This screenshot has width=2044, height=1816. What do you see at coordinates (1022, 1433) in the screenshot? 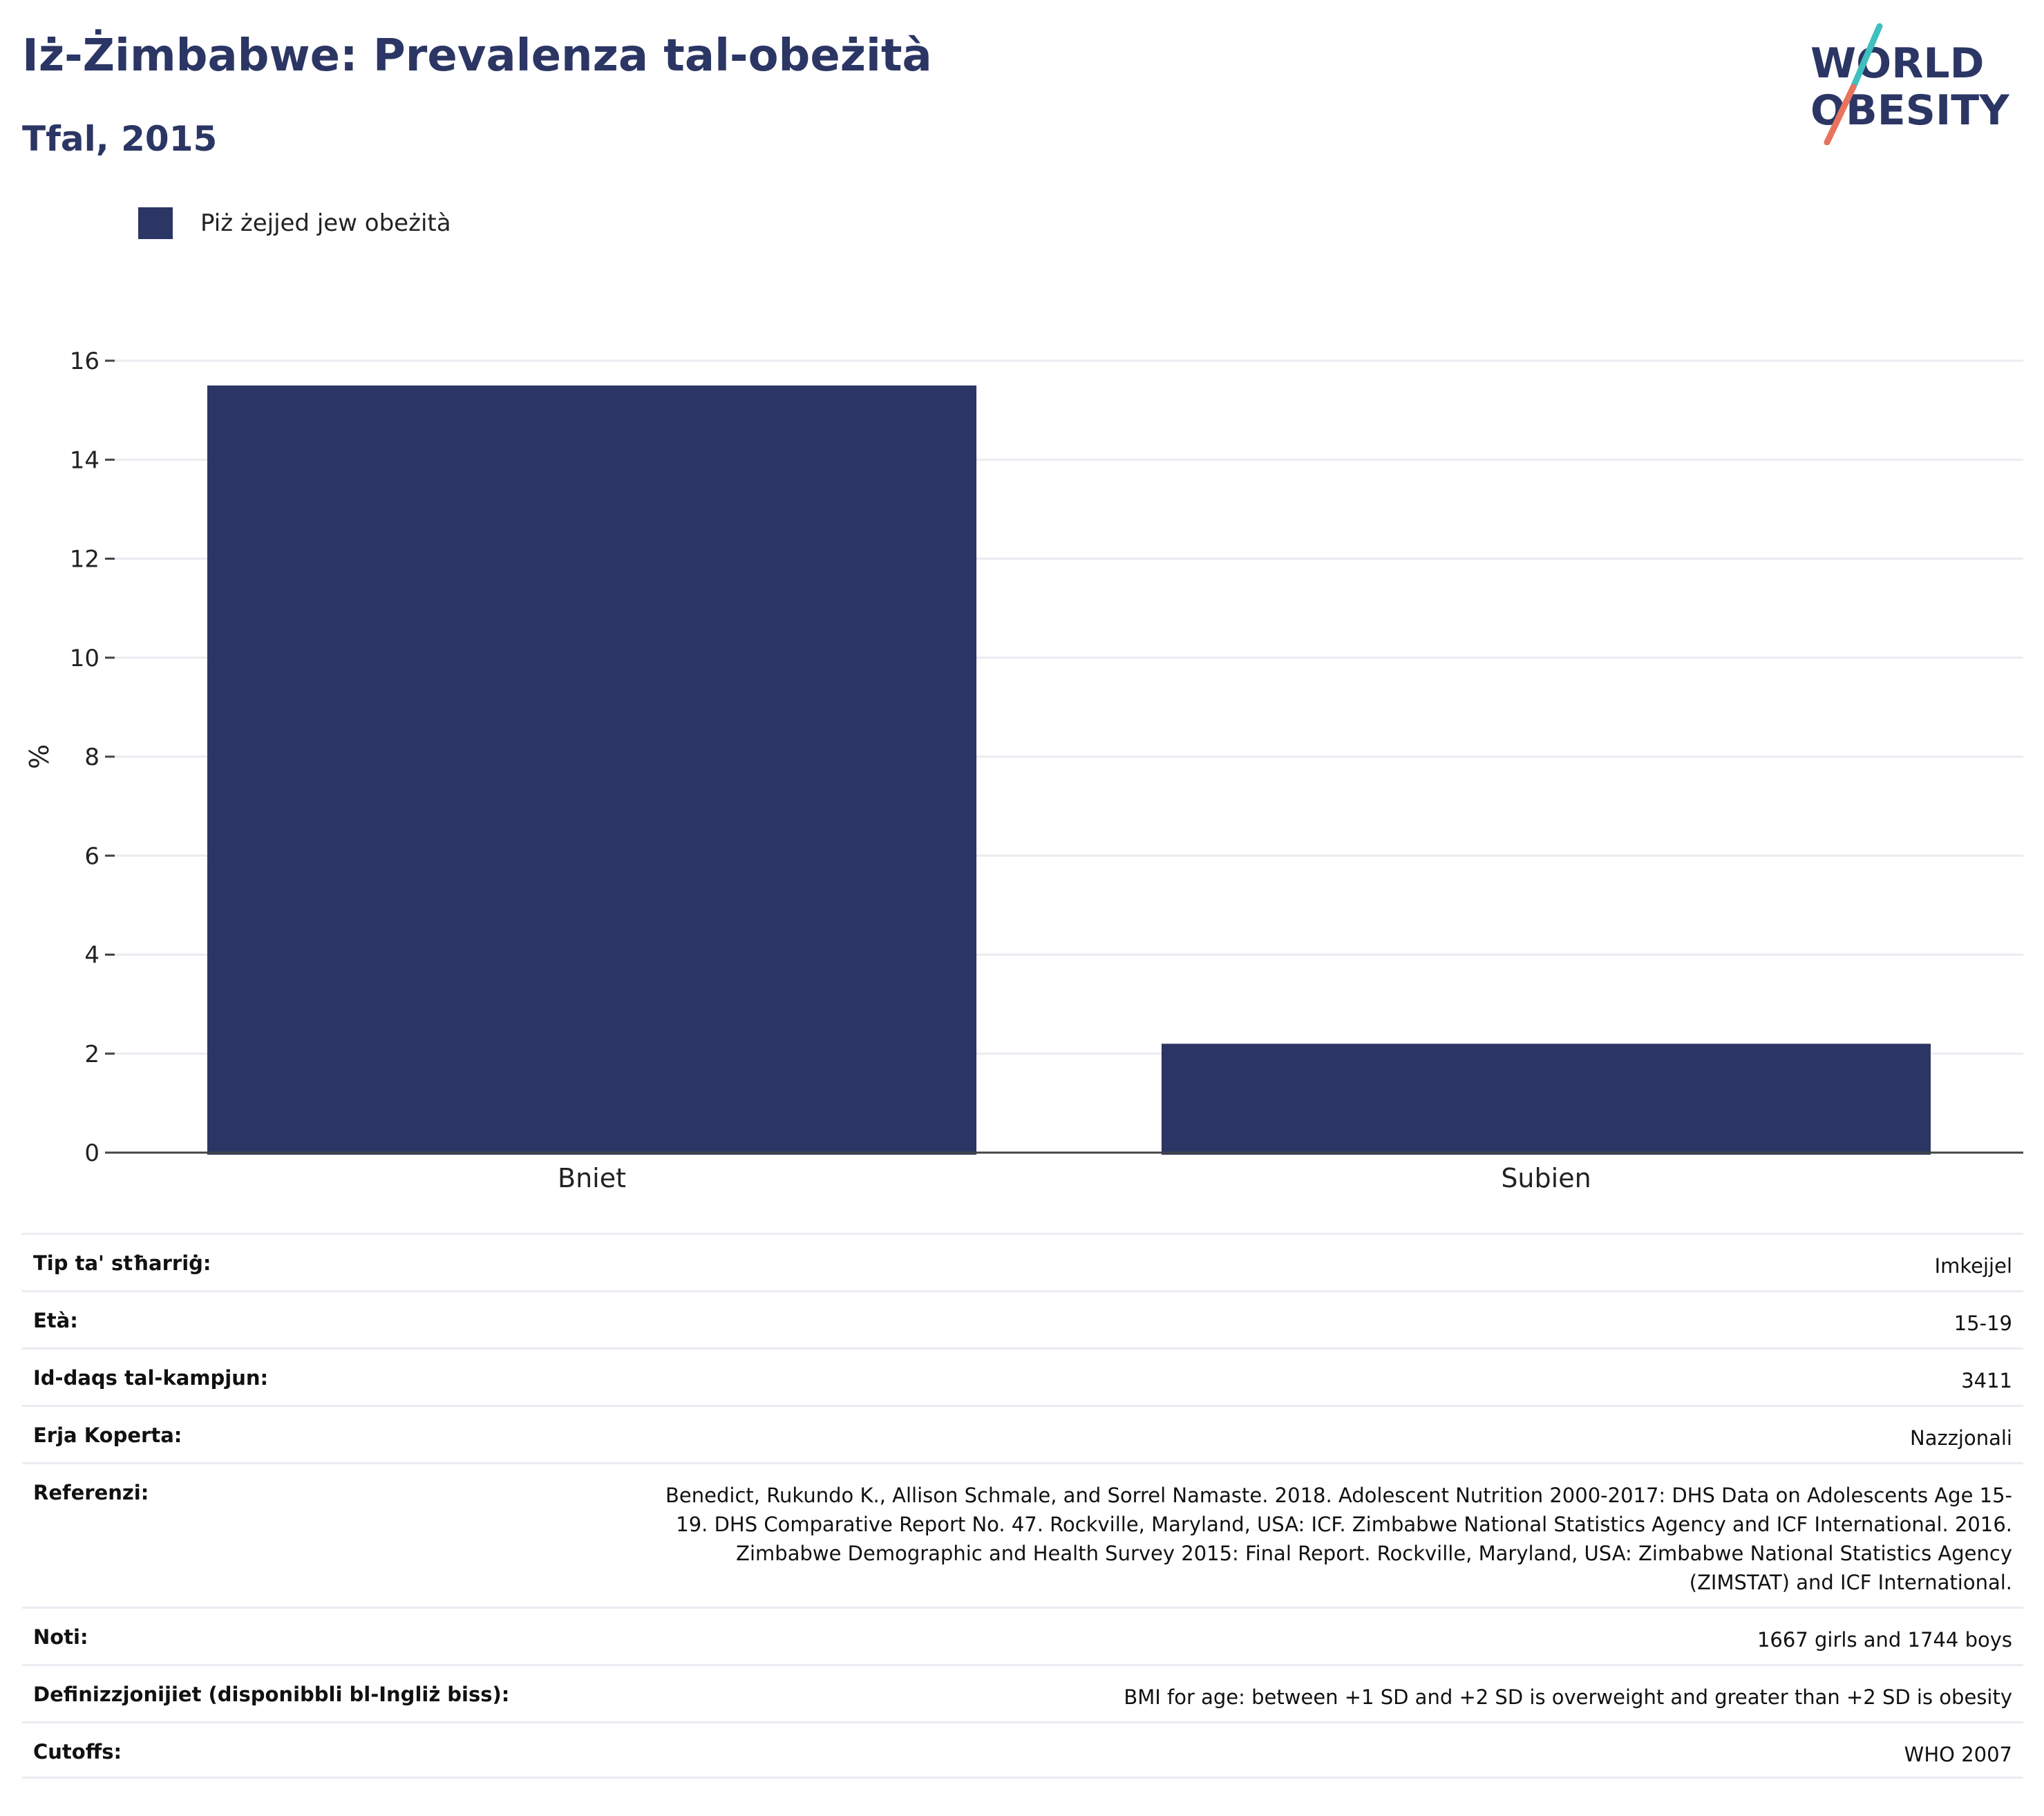
I see `meta-row: Erja Koperta: Nazzjonali` at bounding box center [1022, 1433].